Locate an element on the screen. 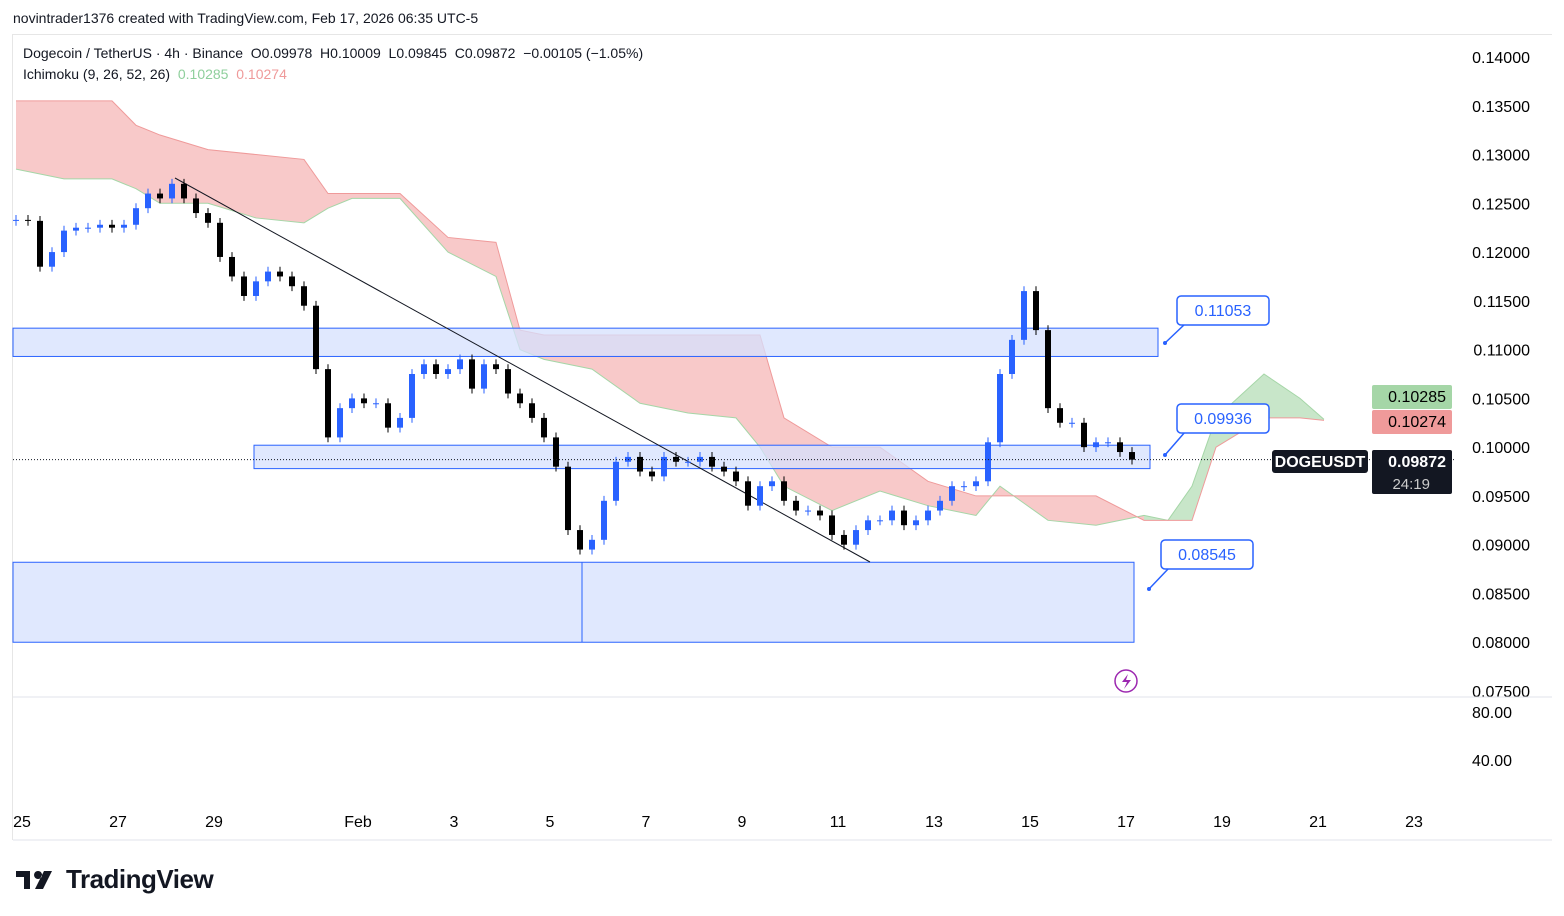 This screenshot has height=916, width=1564. price-axis-label: 0.08500 is located at coordinates (1501, 594).